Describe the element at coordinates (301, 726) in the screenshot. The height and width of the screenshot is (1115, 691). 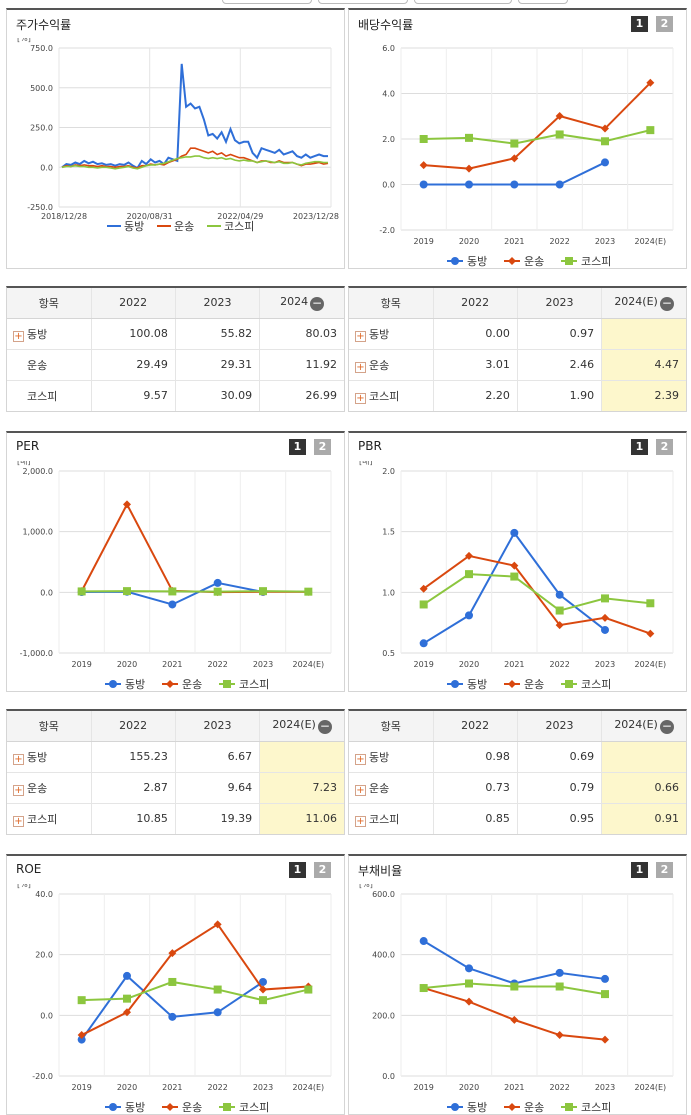
I see `column-header: 2024(E) −` at that location.